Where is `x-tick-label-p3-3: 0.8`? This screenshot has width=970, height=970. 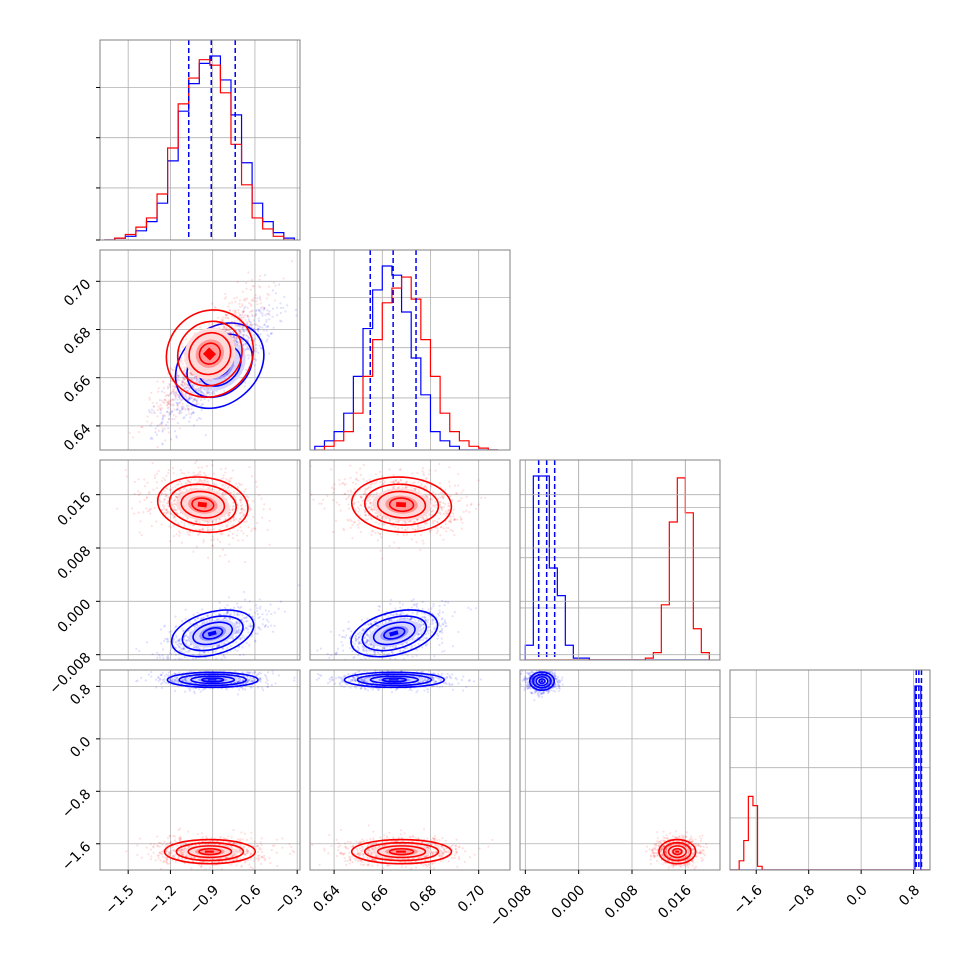 x-tick-label-p3-3: 0.8 is located at coordinates (909, 895).